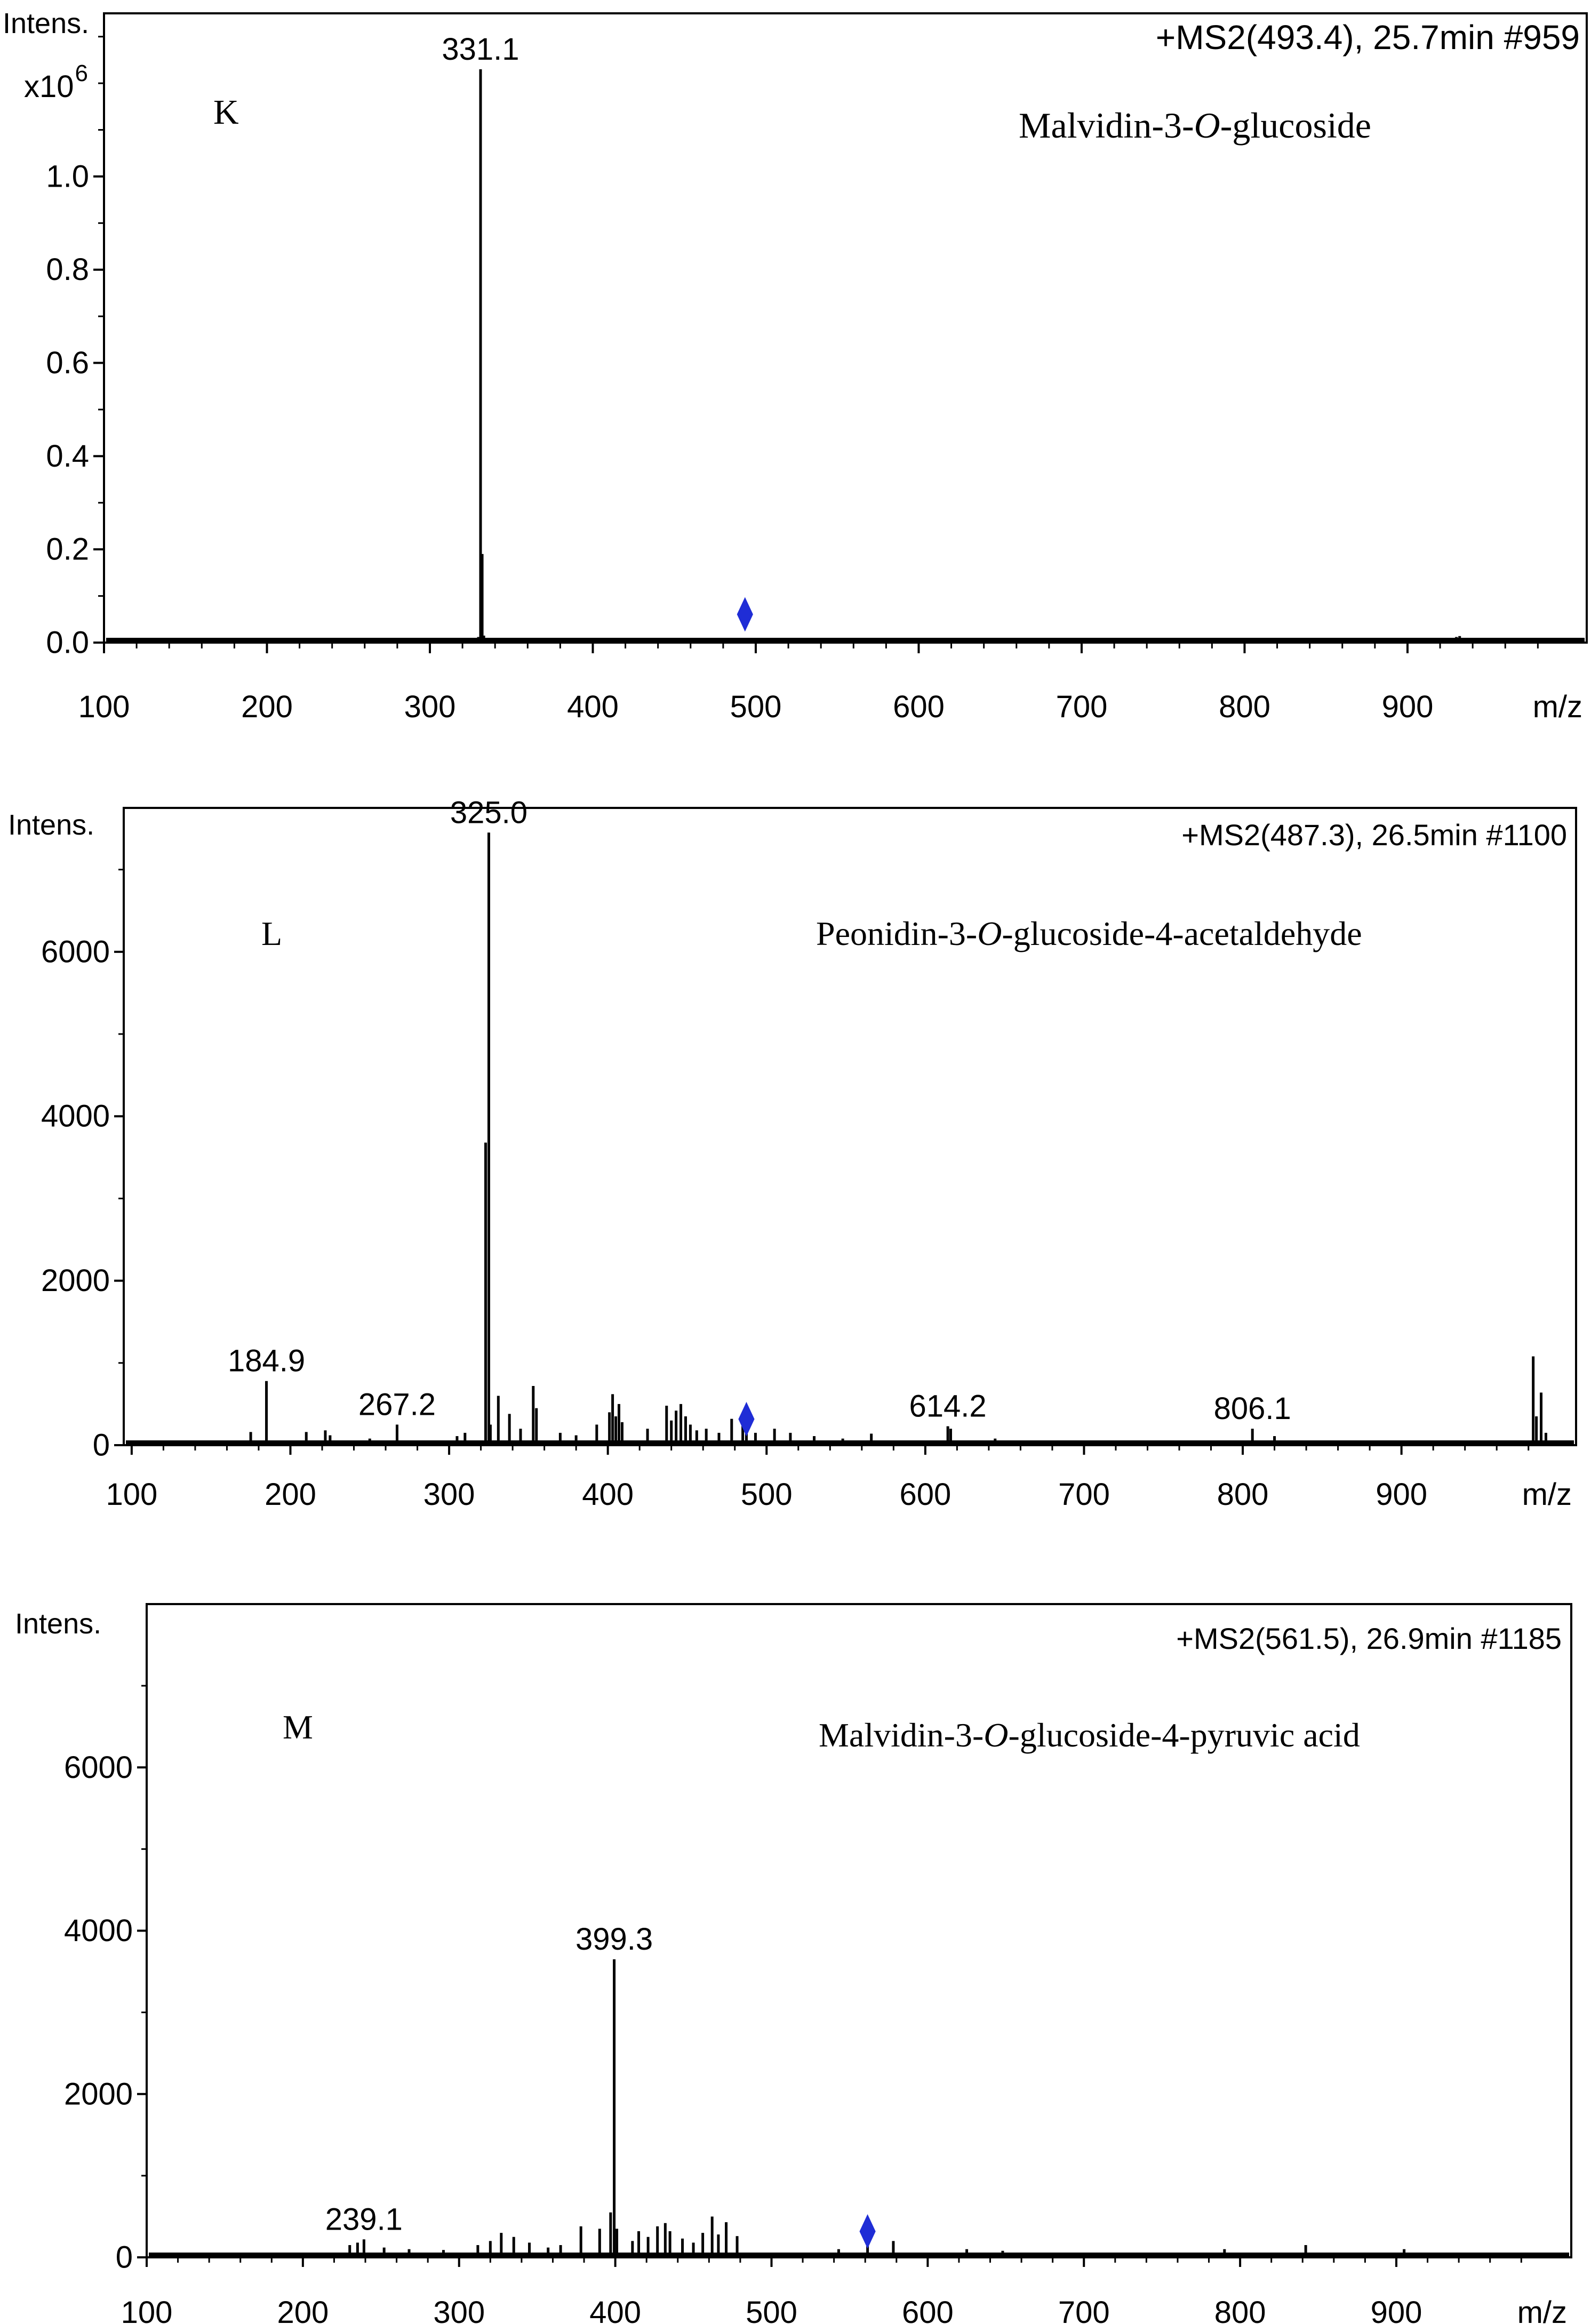  Describe the element at coordinates (1374, 835) in the screenshot. I see `scan-header: +MS2(487.3), 26.5min #1100` at that location.